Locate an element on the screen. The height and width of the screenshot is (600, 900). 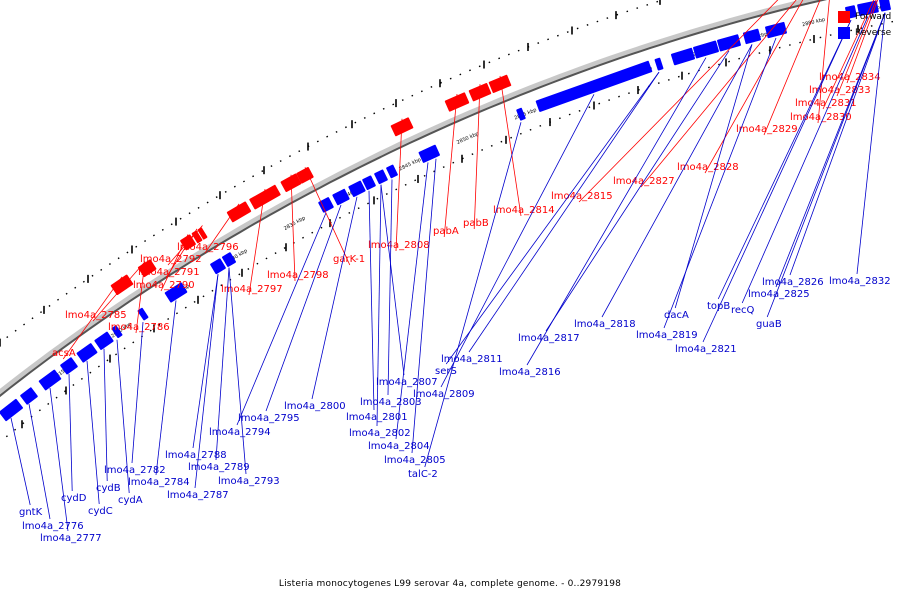
legend-reverse: Reverse is located at coordinates (864, 33).